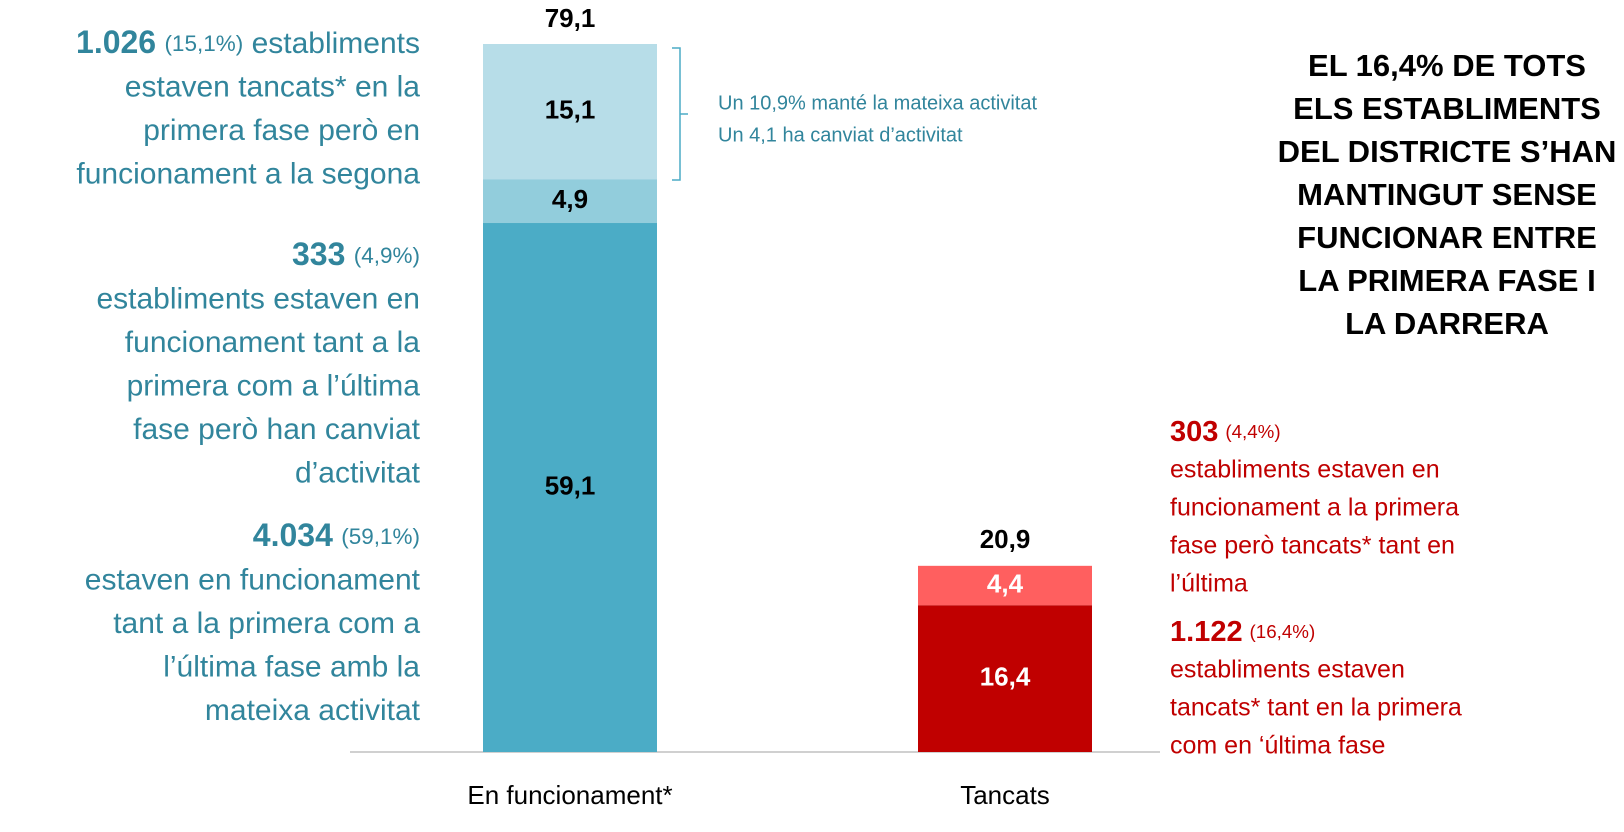 The image size is (1624, 832). Describe the element at coordinates (1447, 194) in the screenshot. I see `headline: MANTINGUT SENSE` at that location.